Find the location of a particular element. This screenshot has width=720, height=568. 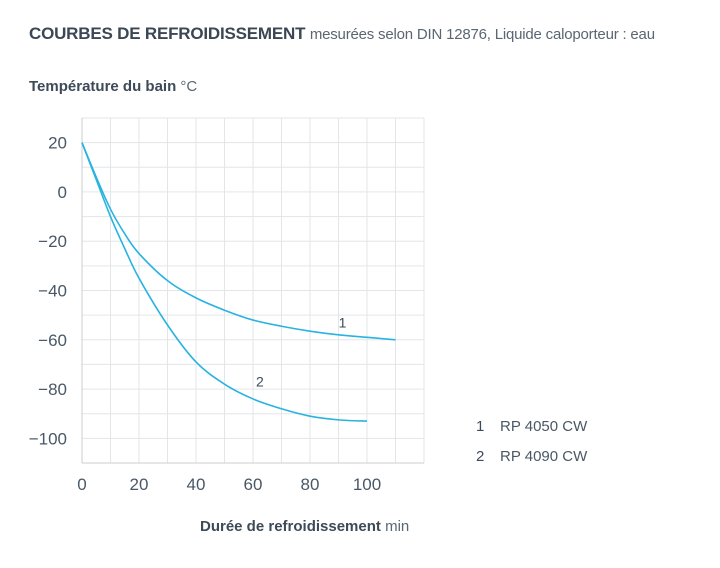

x-tick-label: 0 is located at coordinates (81, 484).